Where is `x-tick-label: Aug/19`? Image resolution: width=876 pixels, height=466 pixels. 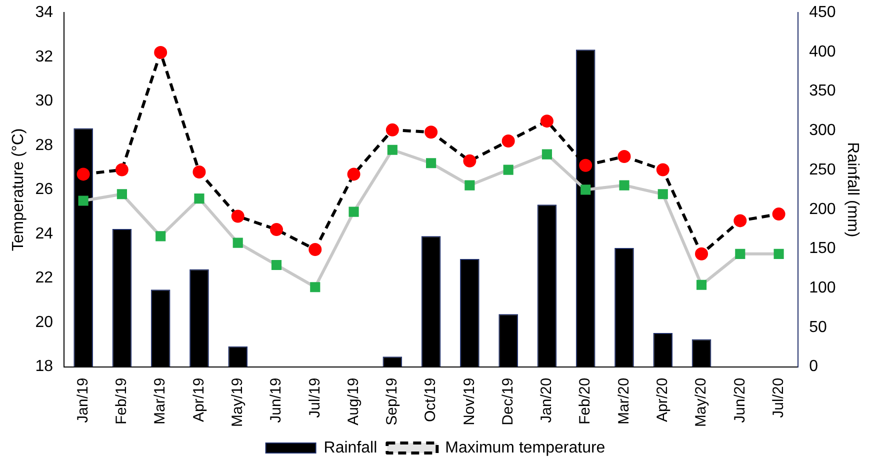
x-tick-label: Aug/19 is located at coordinates (353, 402).